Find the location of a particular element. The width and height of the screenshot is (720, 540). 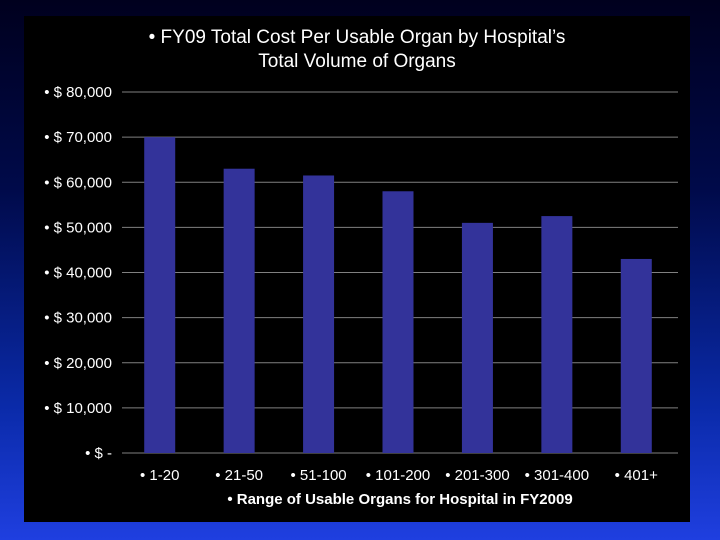

y-tick-label: • $ 80,000 is located at coordinates (78, 92).